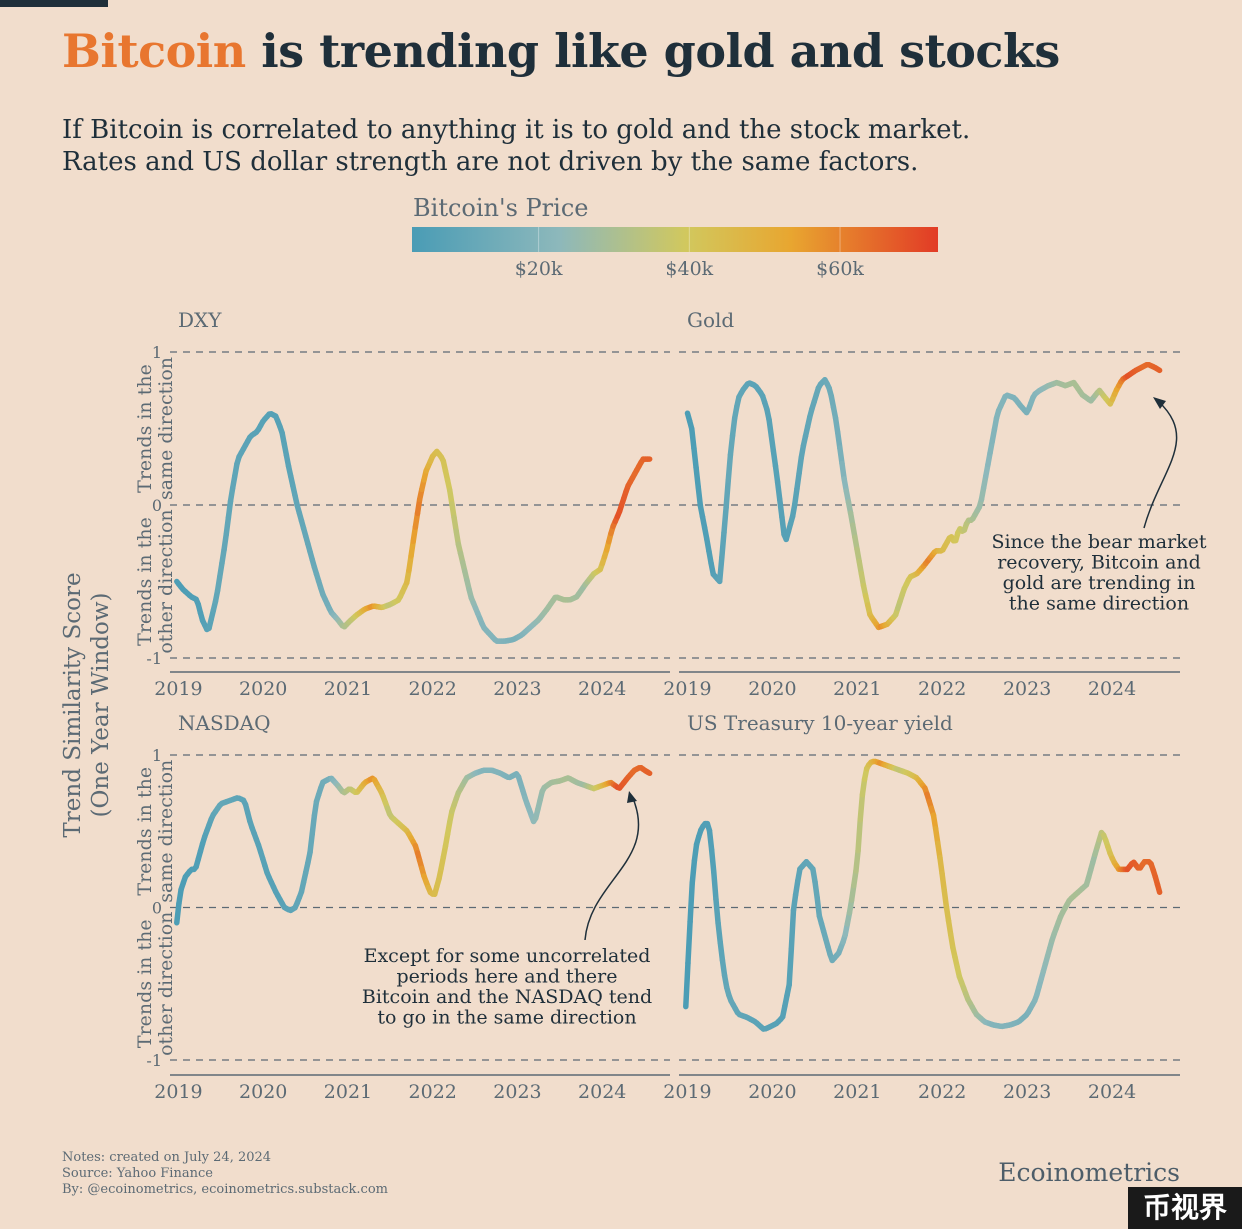  What do you see at coordinates (506, 977) in the screenshot?
I see `annotation-line: periods here and there` at bounding box center [506, 977].